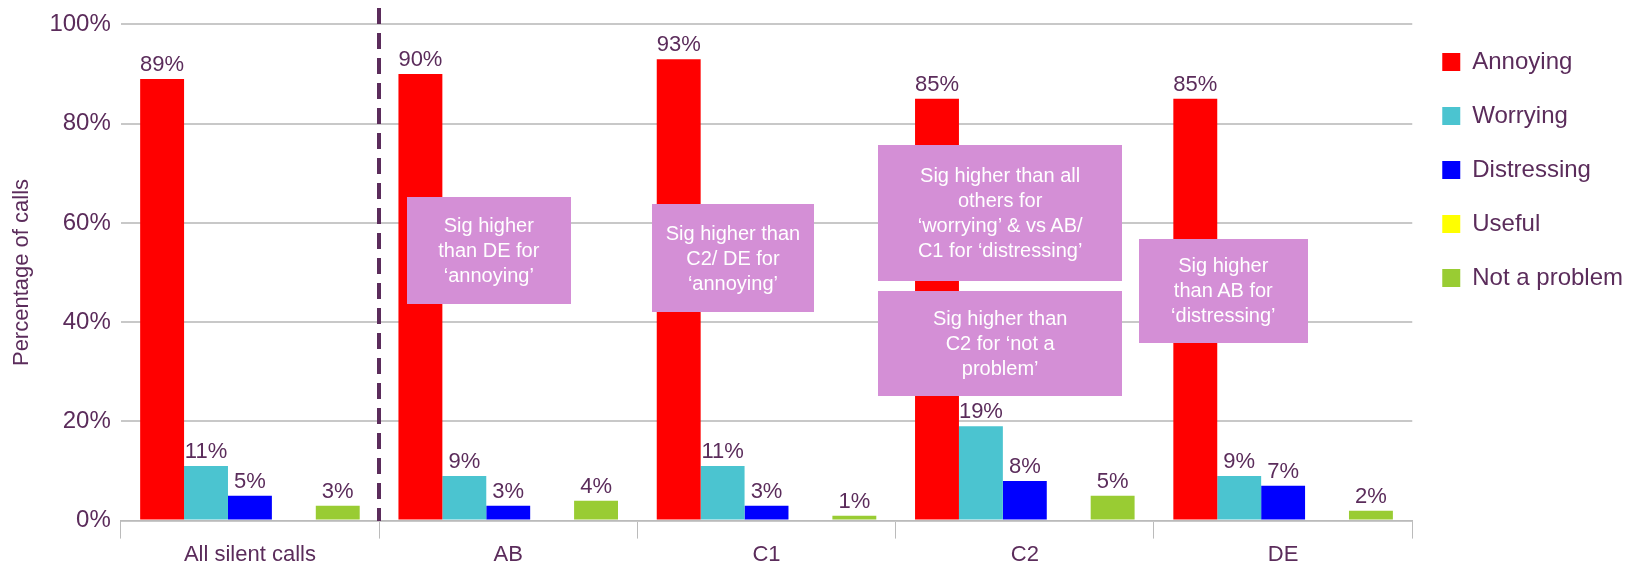 The image size is (1643, 576). What do you see at coordinates (766, 553) in the screenshot?
I see `x-tick-label: C1` at bounding box center [766, 553].